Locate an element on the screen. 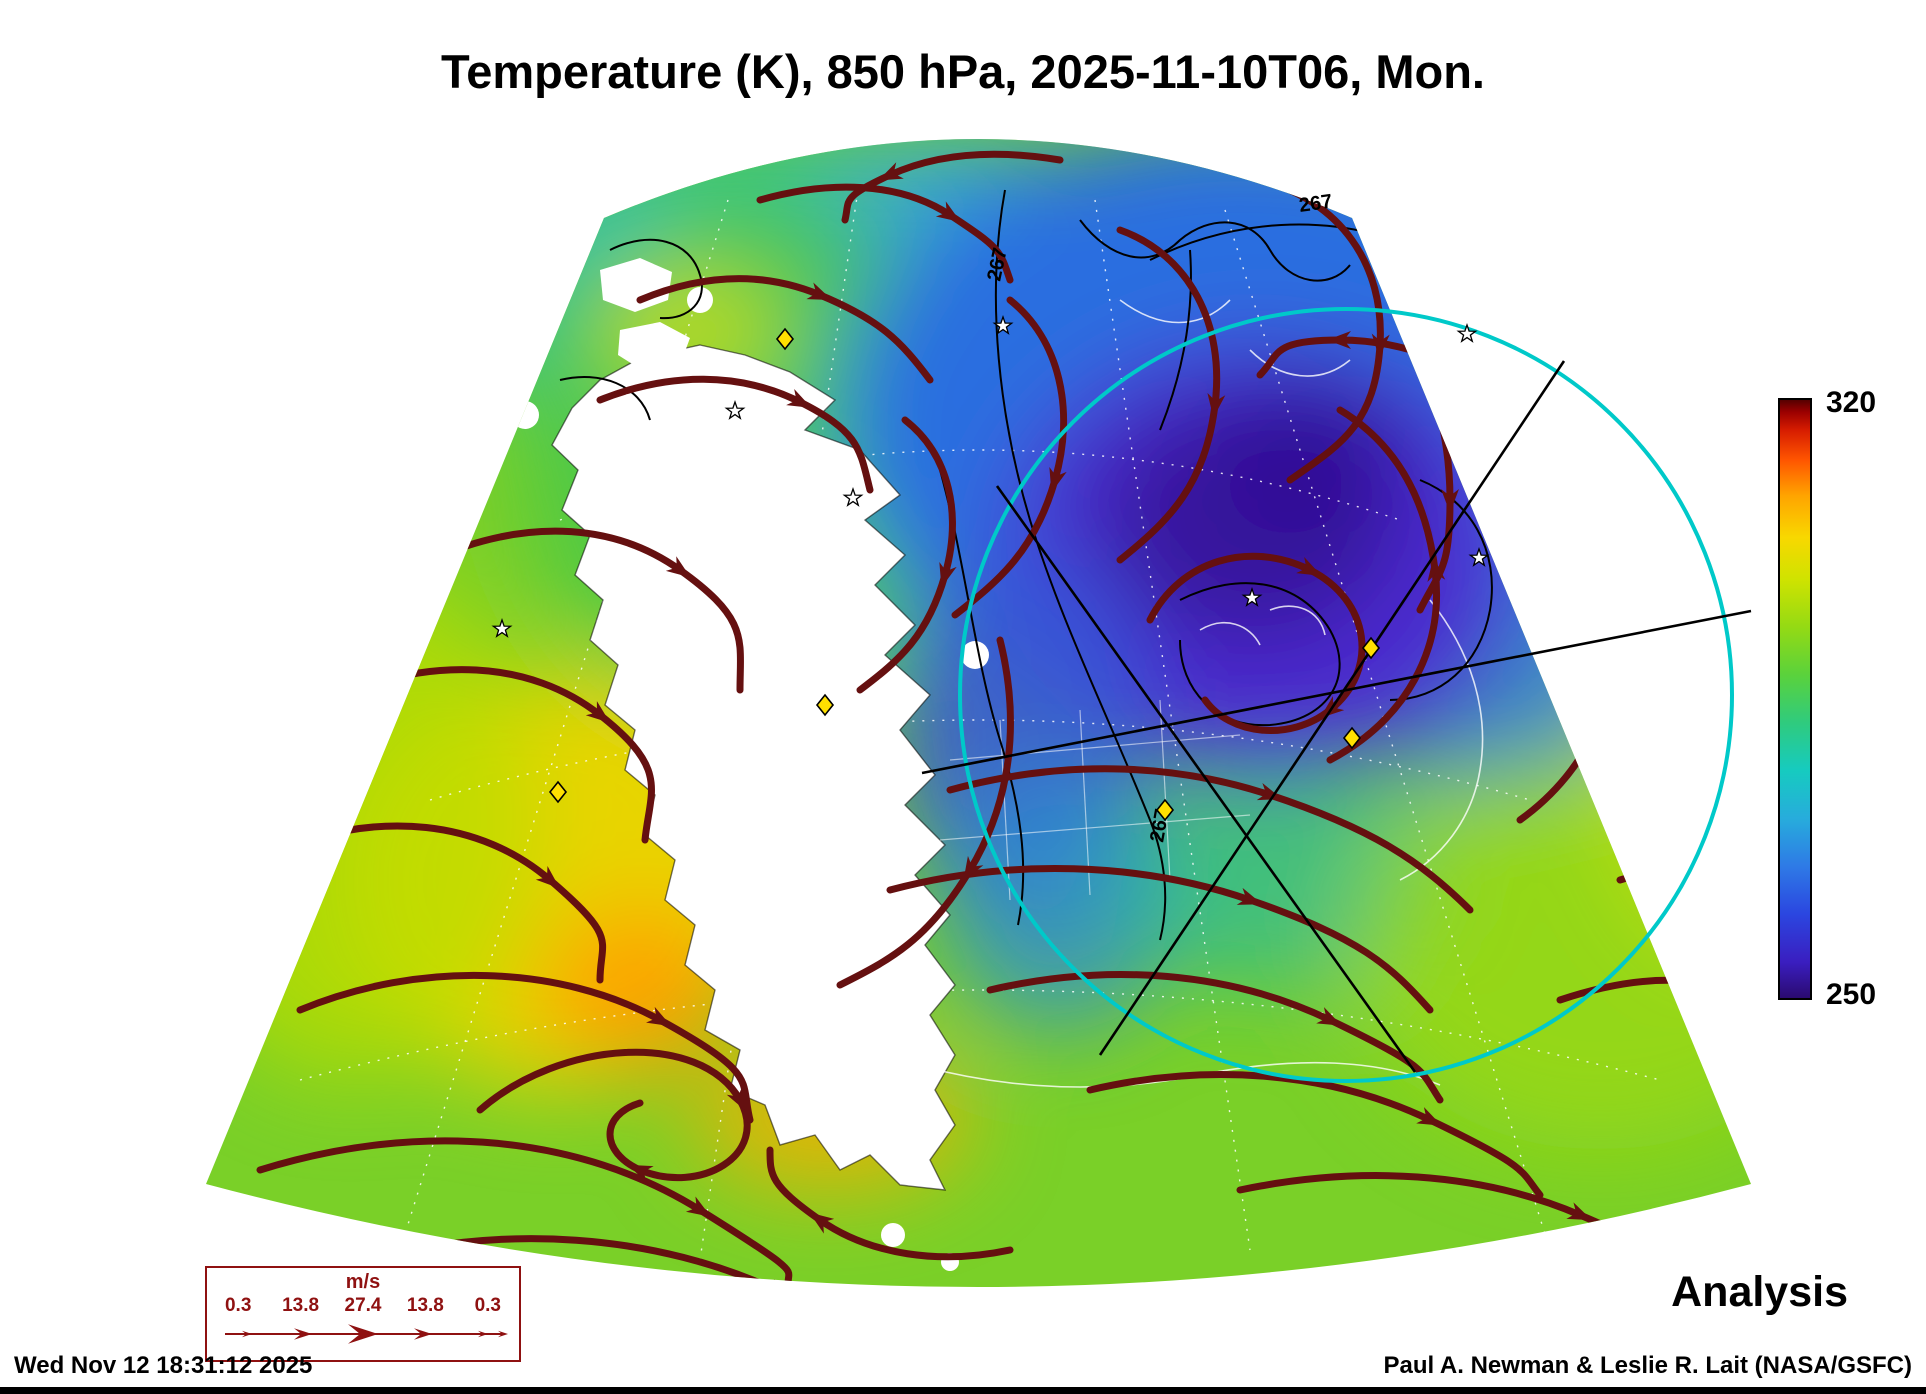 The image size is (1926, 1394). wind-legend-arrows is located at coordinates (366, 1334).